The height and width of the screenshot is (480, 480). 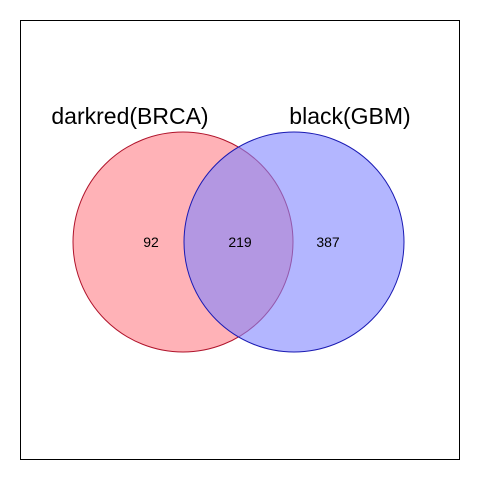 I want to click on set-b-label: black(GBM), so click(x=349, y=116).